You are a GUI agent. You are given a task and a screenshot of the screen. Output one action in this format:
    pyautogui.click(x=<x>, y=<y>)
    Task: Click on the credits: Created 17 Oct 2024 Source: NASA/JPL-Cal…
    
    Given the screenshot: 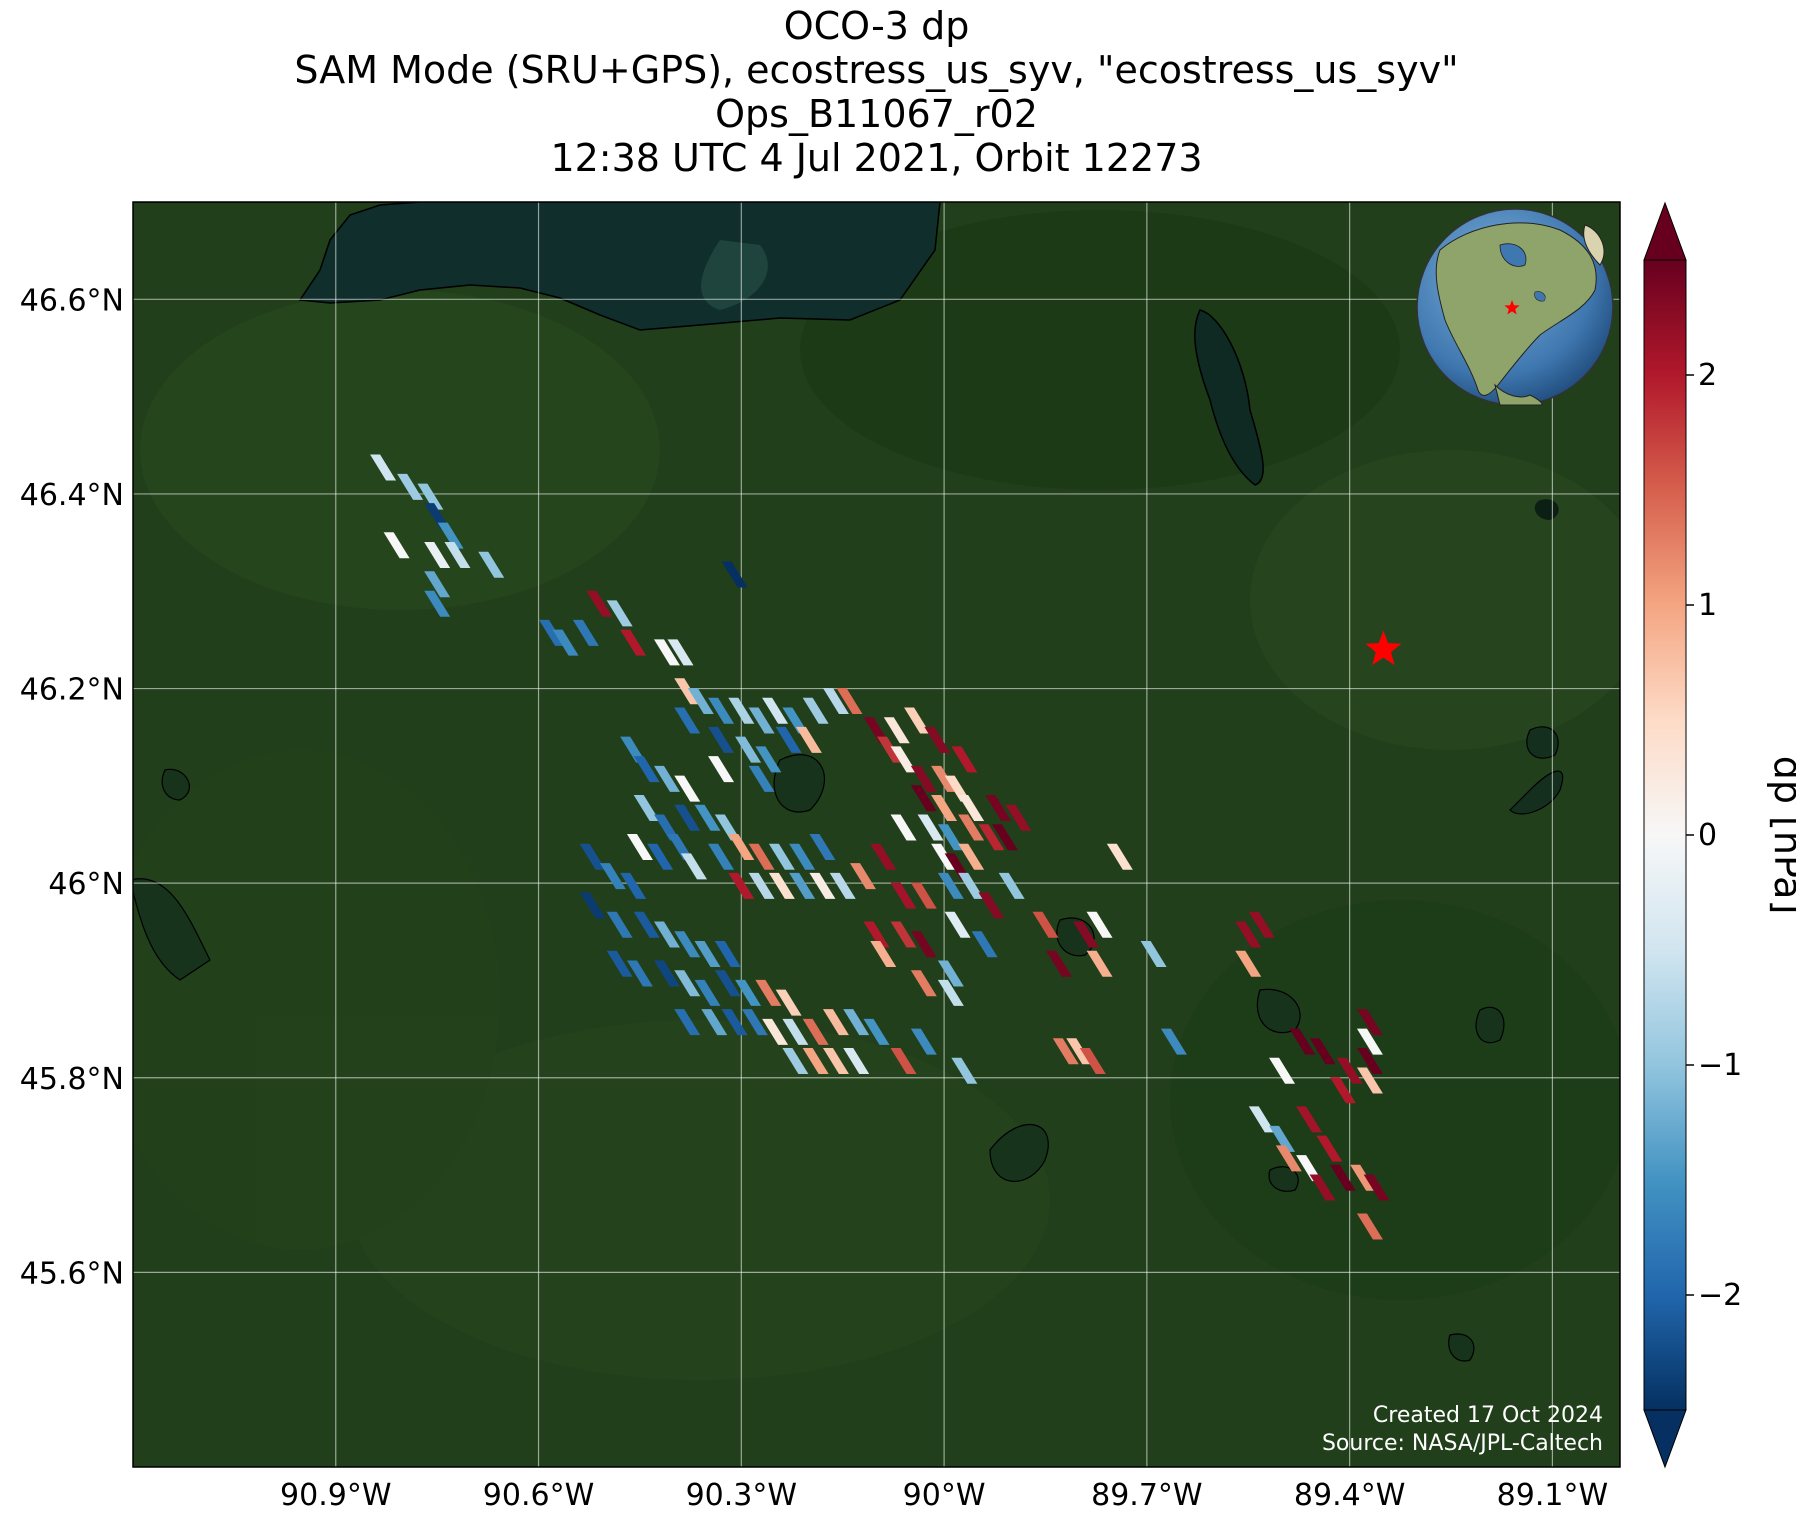 What is the action you would take?
    pyautogui.click(x=1462, y=1429)
    